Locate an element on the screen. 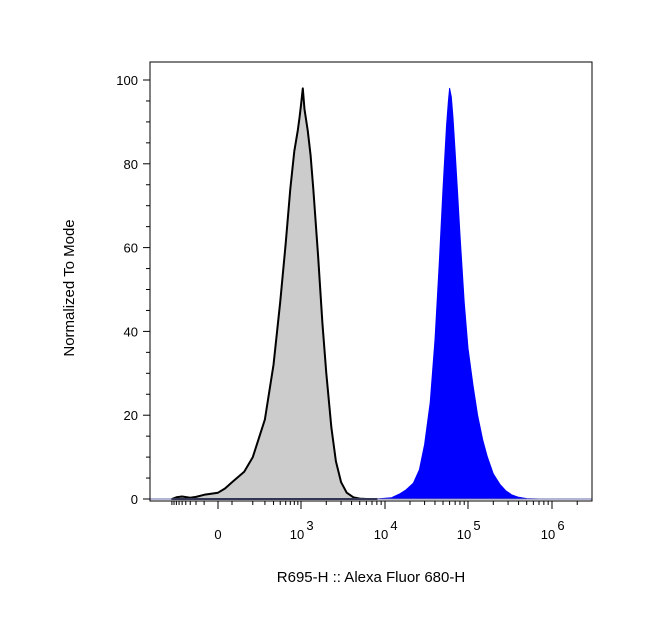 The image size is (653, 644). x-tick-exponent: 3 is located at coordinates (309, 525).